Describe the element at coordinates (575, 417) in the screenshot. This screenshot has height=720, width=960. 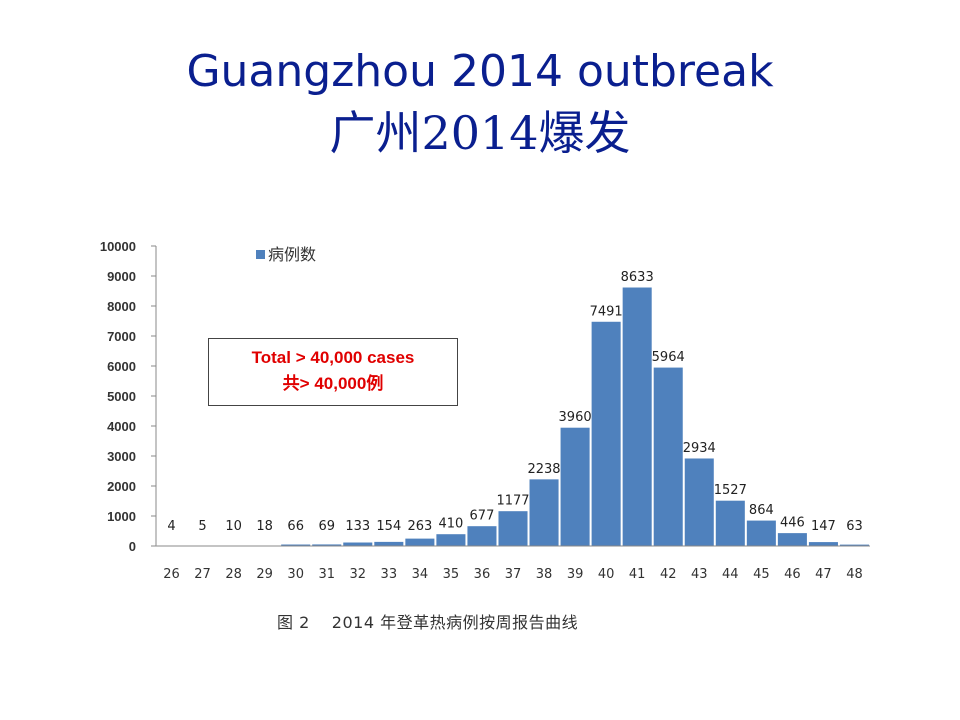
I see `data-label: 3960` at that location.